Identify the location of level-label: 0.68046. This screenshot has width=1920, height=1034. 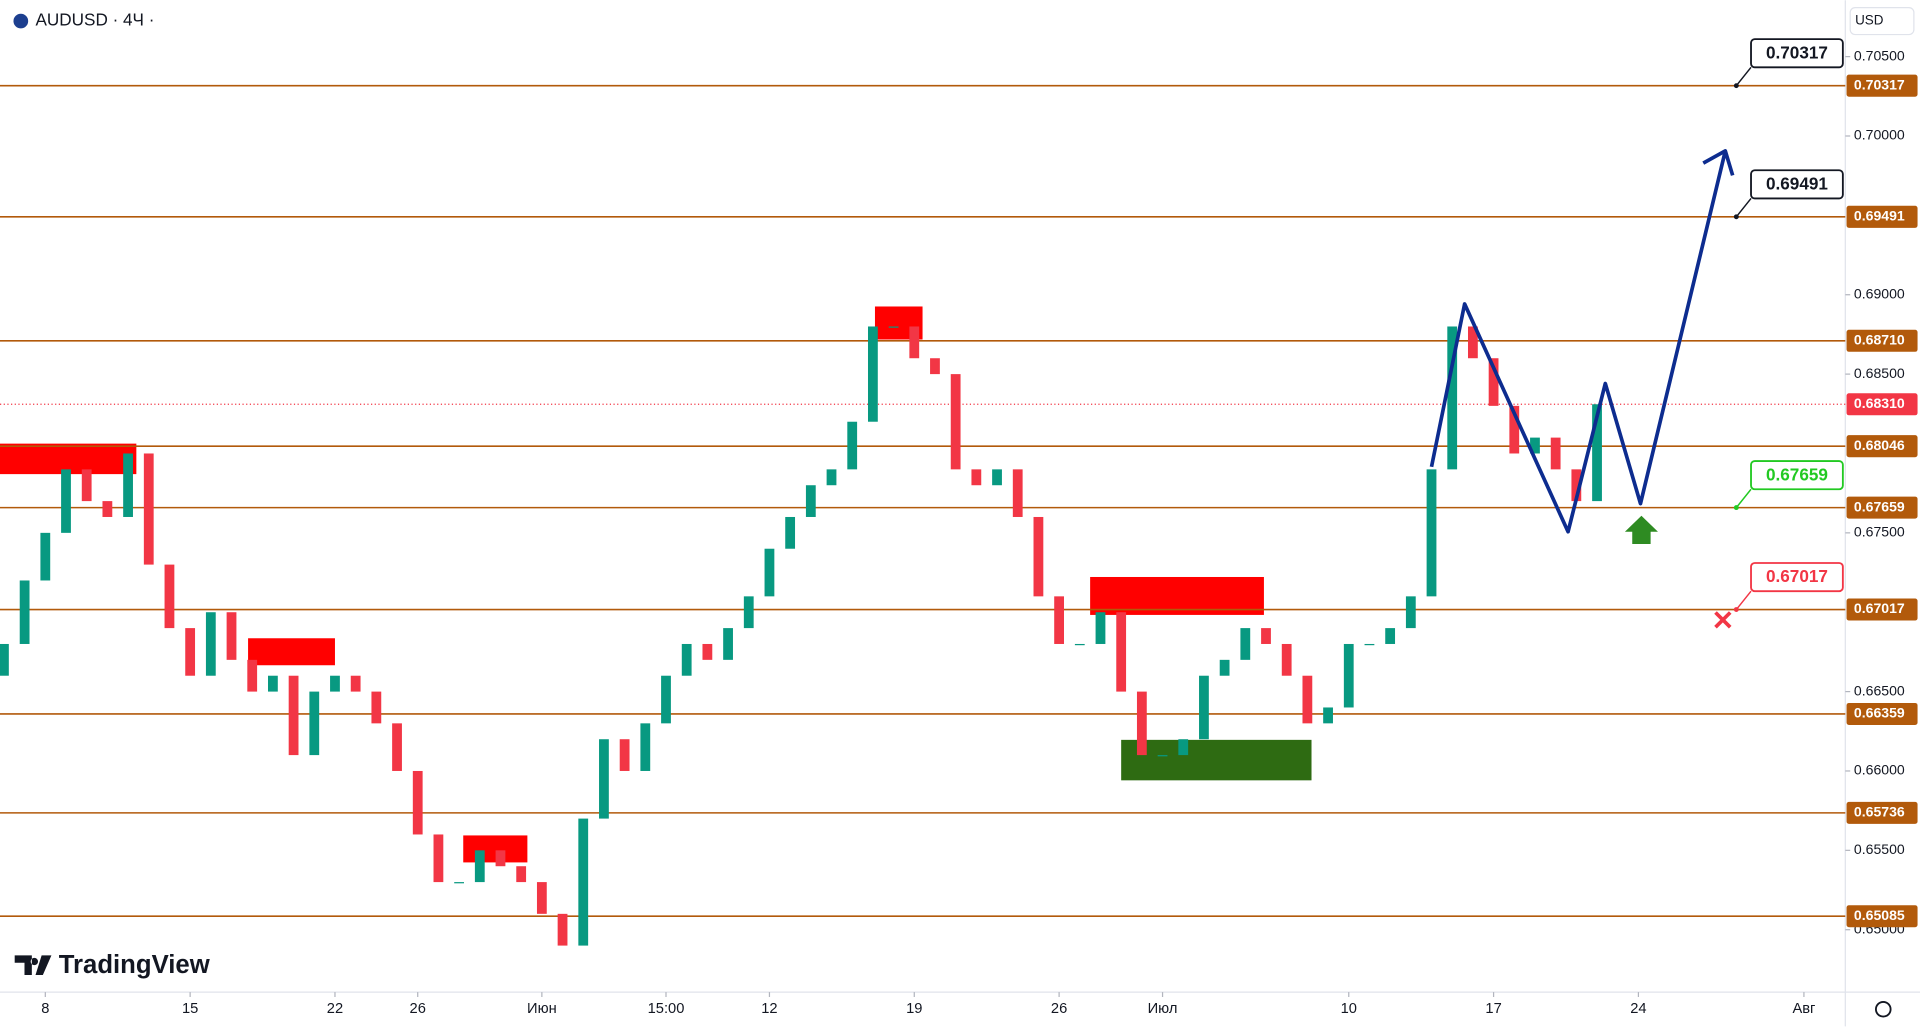
(1879, 445).